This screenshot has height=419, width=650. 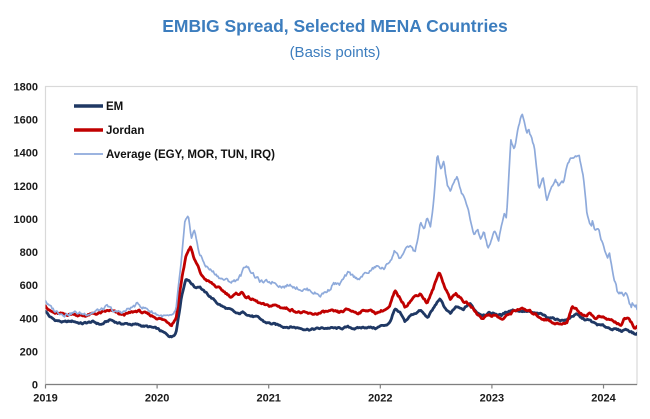 What do you see at coordinates (157, 399) in the screenshot?
I see `x-axis-label: 2020` at bounding box center [157, 399].